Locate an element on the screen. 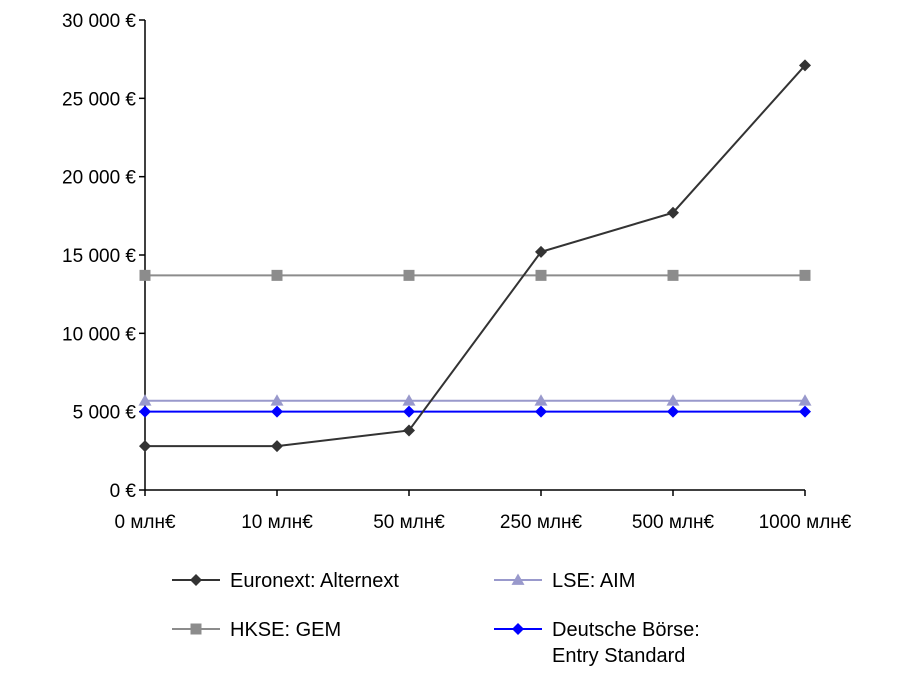 This screenshot has width=897, height=674. legend-swatch-hkse is located at coordinates (196, 629).